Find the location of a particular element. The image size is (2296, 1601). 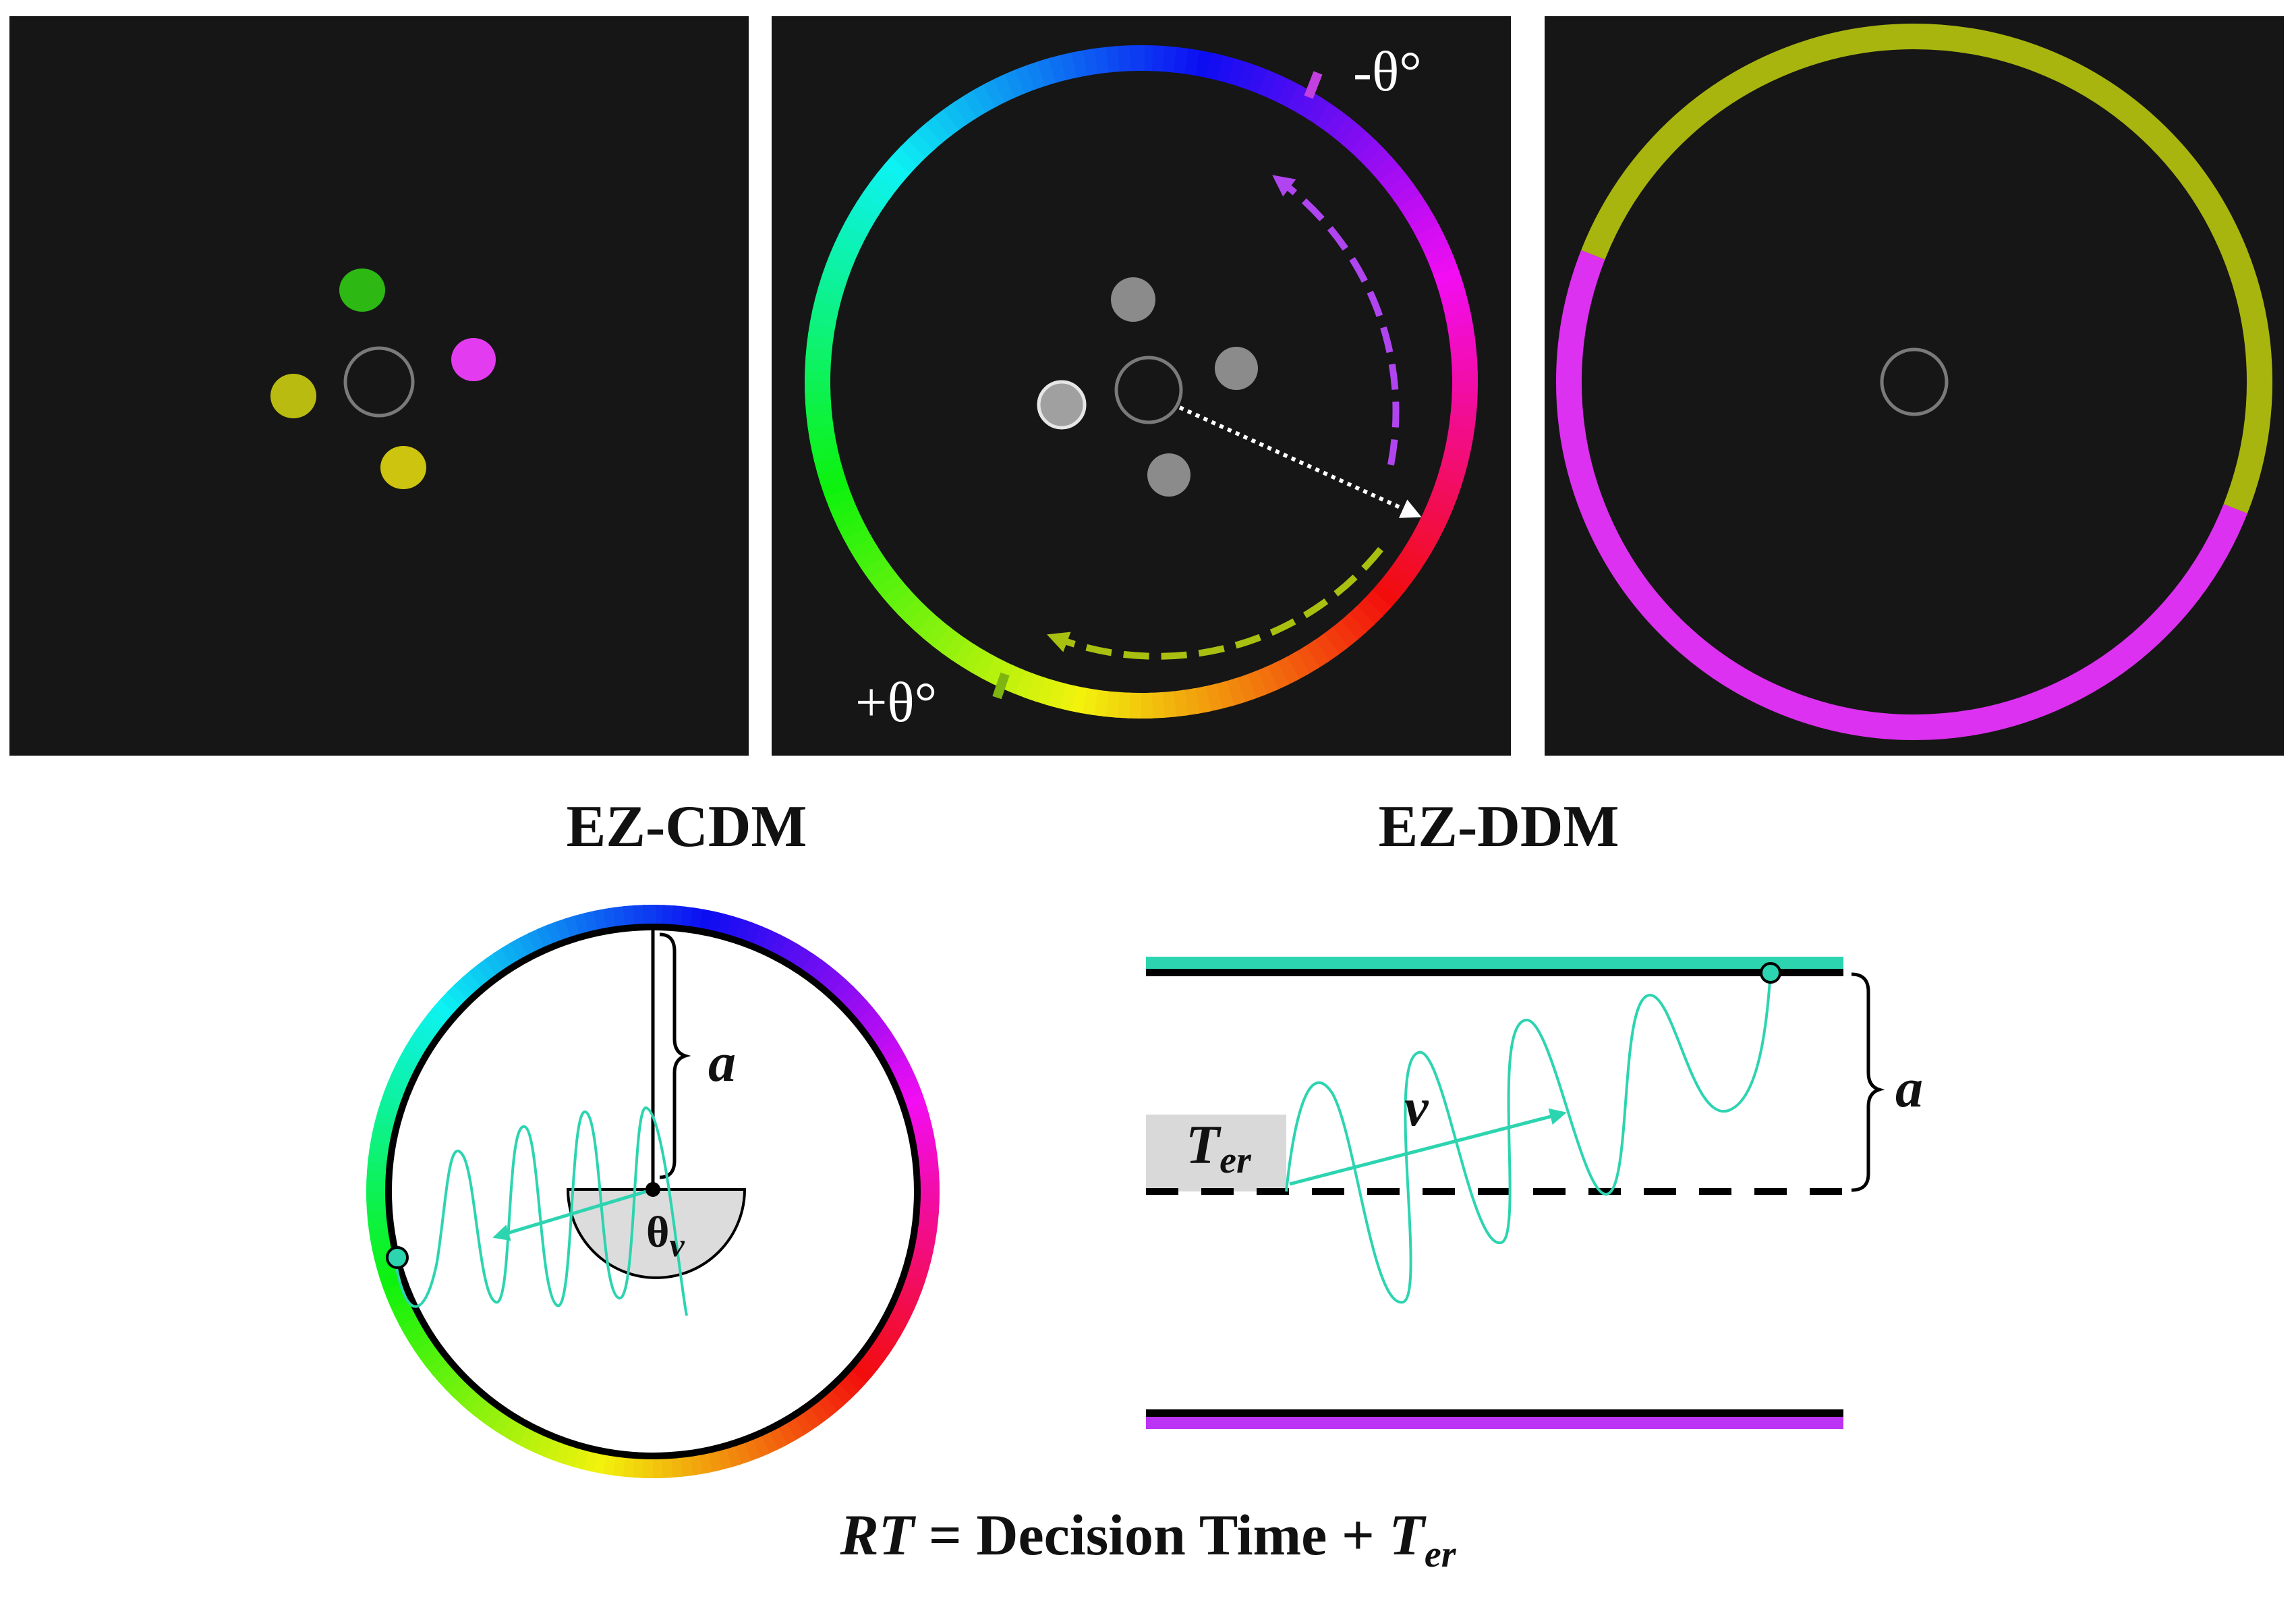

ddm-boundary-brace is located at coordinates (1868, 1082).